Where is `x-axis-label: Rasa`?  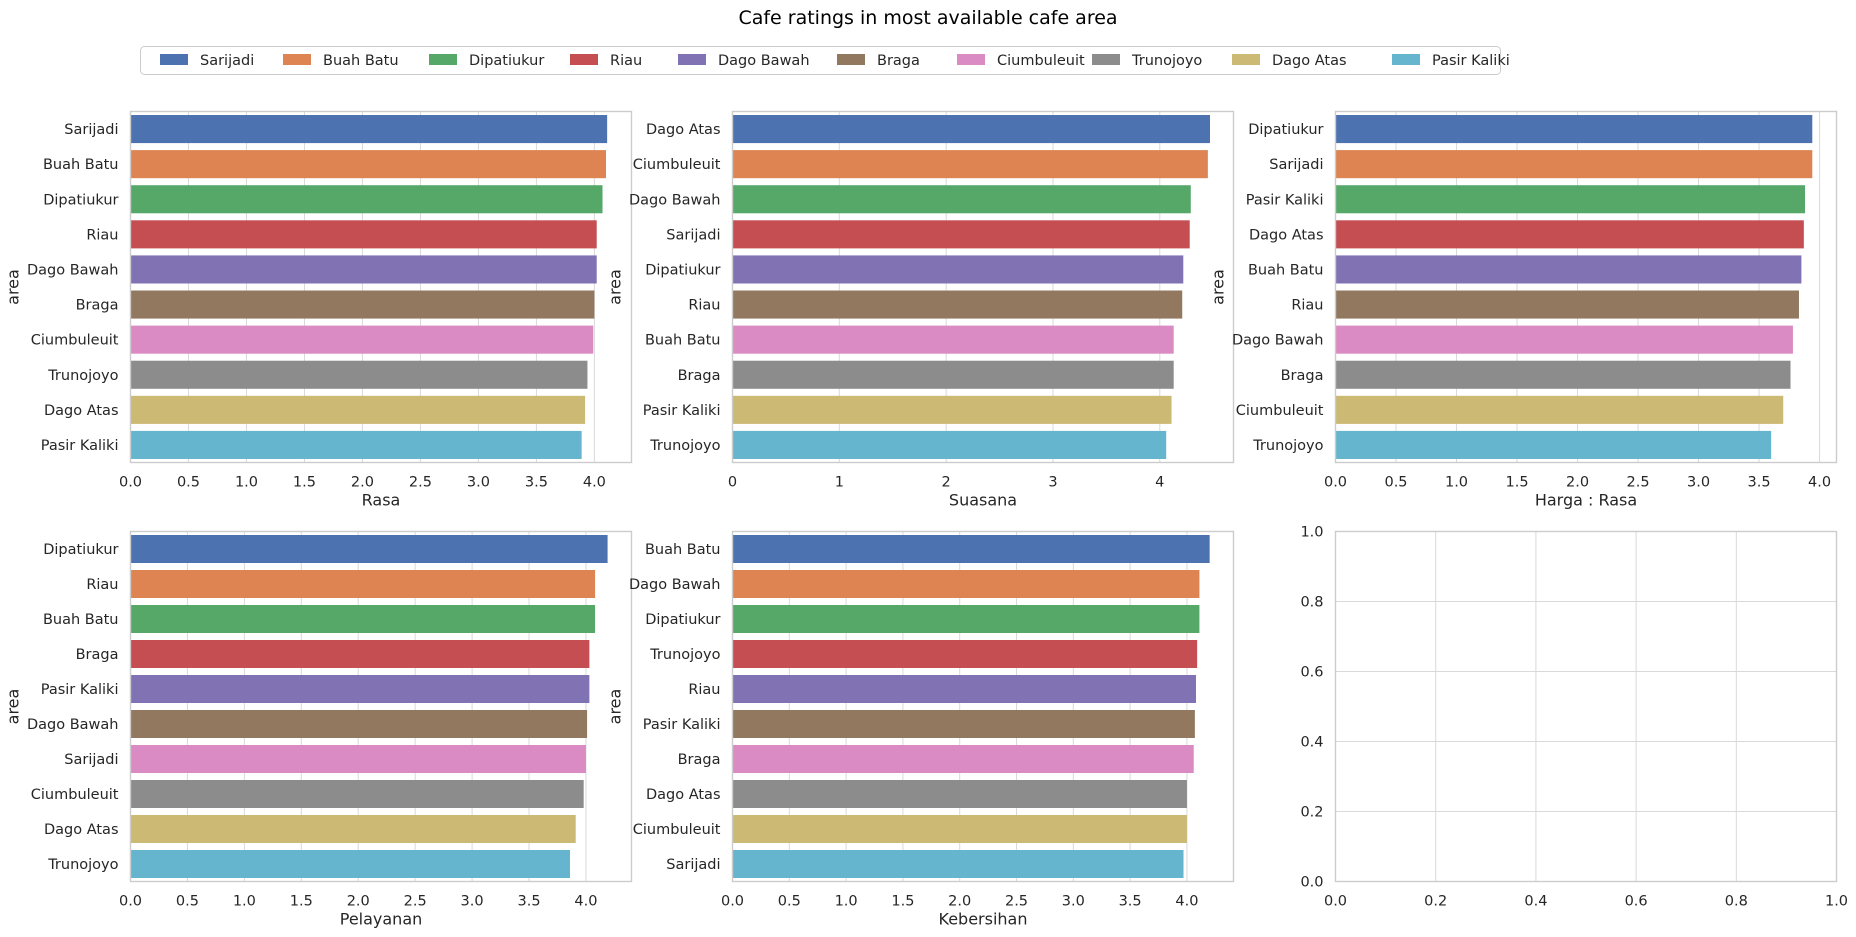 x-axis-label: Rasa is located at coordinates (381, 500).